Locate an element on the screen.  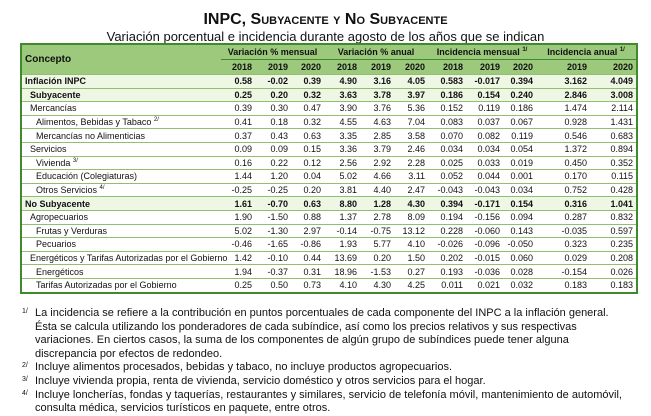
row-value: -0.154 is located at coordinates (563, 271).